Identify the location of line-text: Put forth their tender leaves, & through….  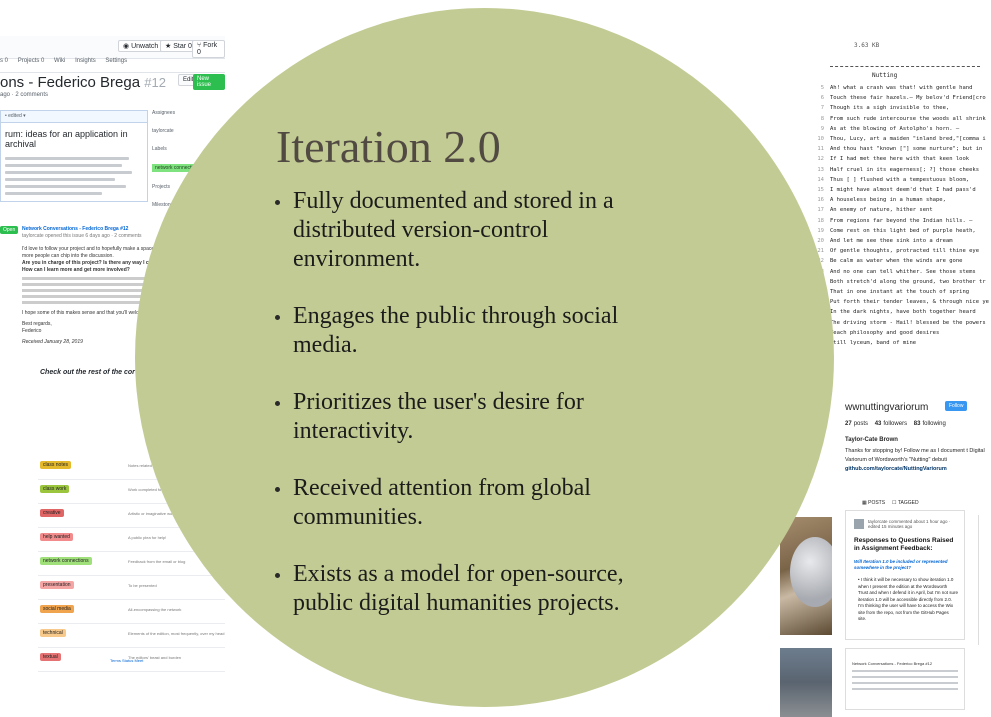
(909, 302).